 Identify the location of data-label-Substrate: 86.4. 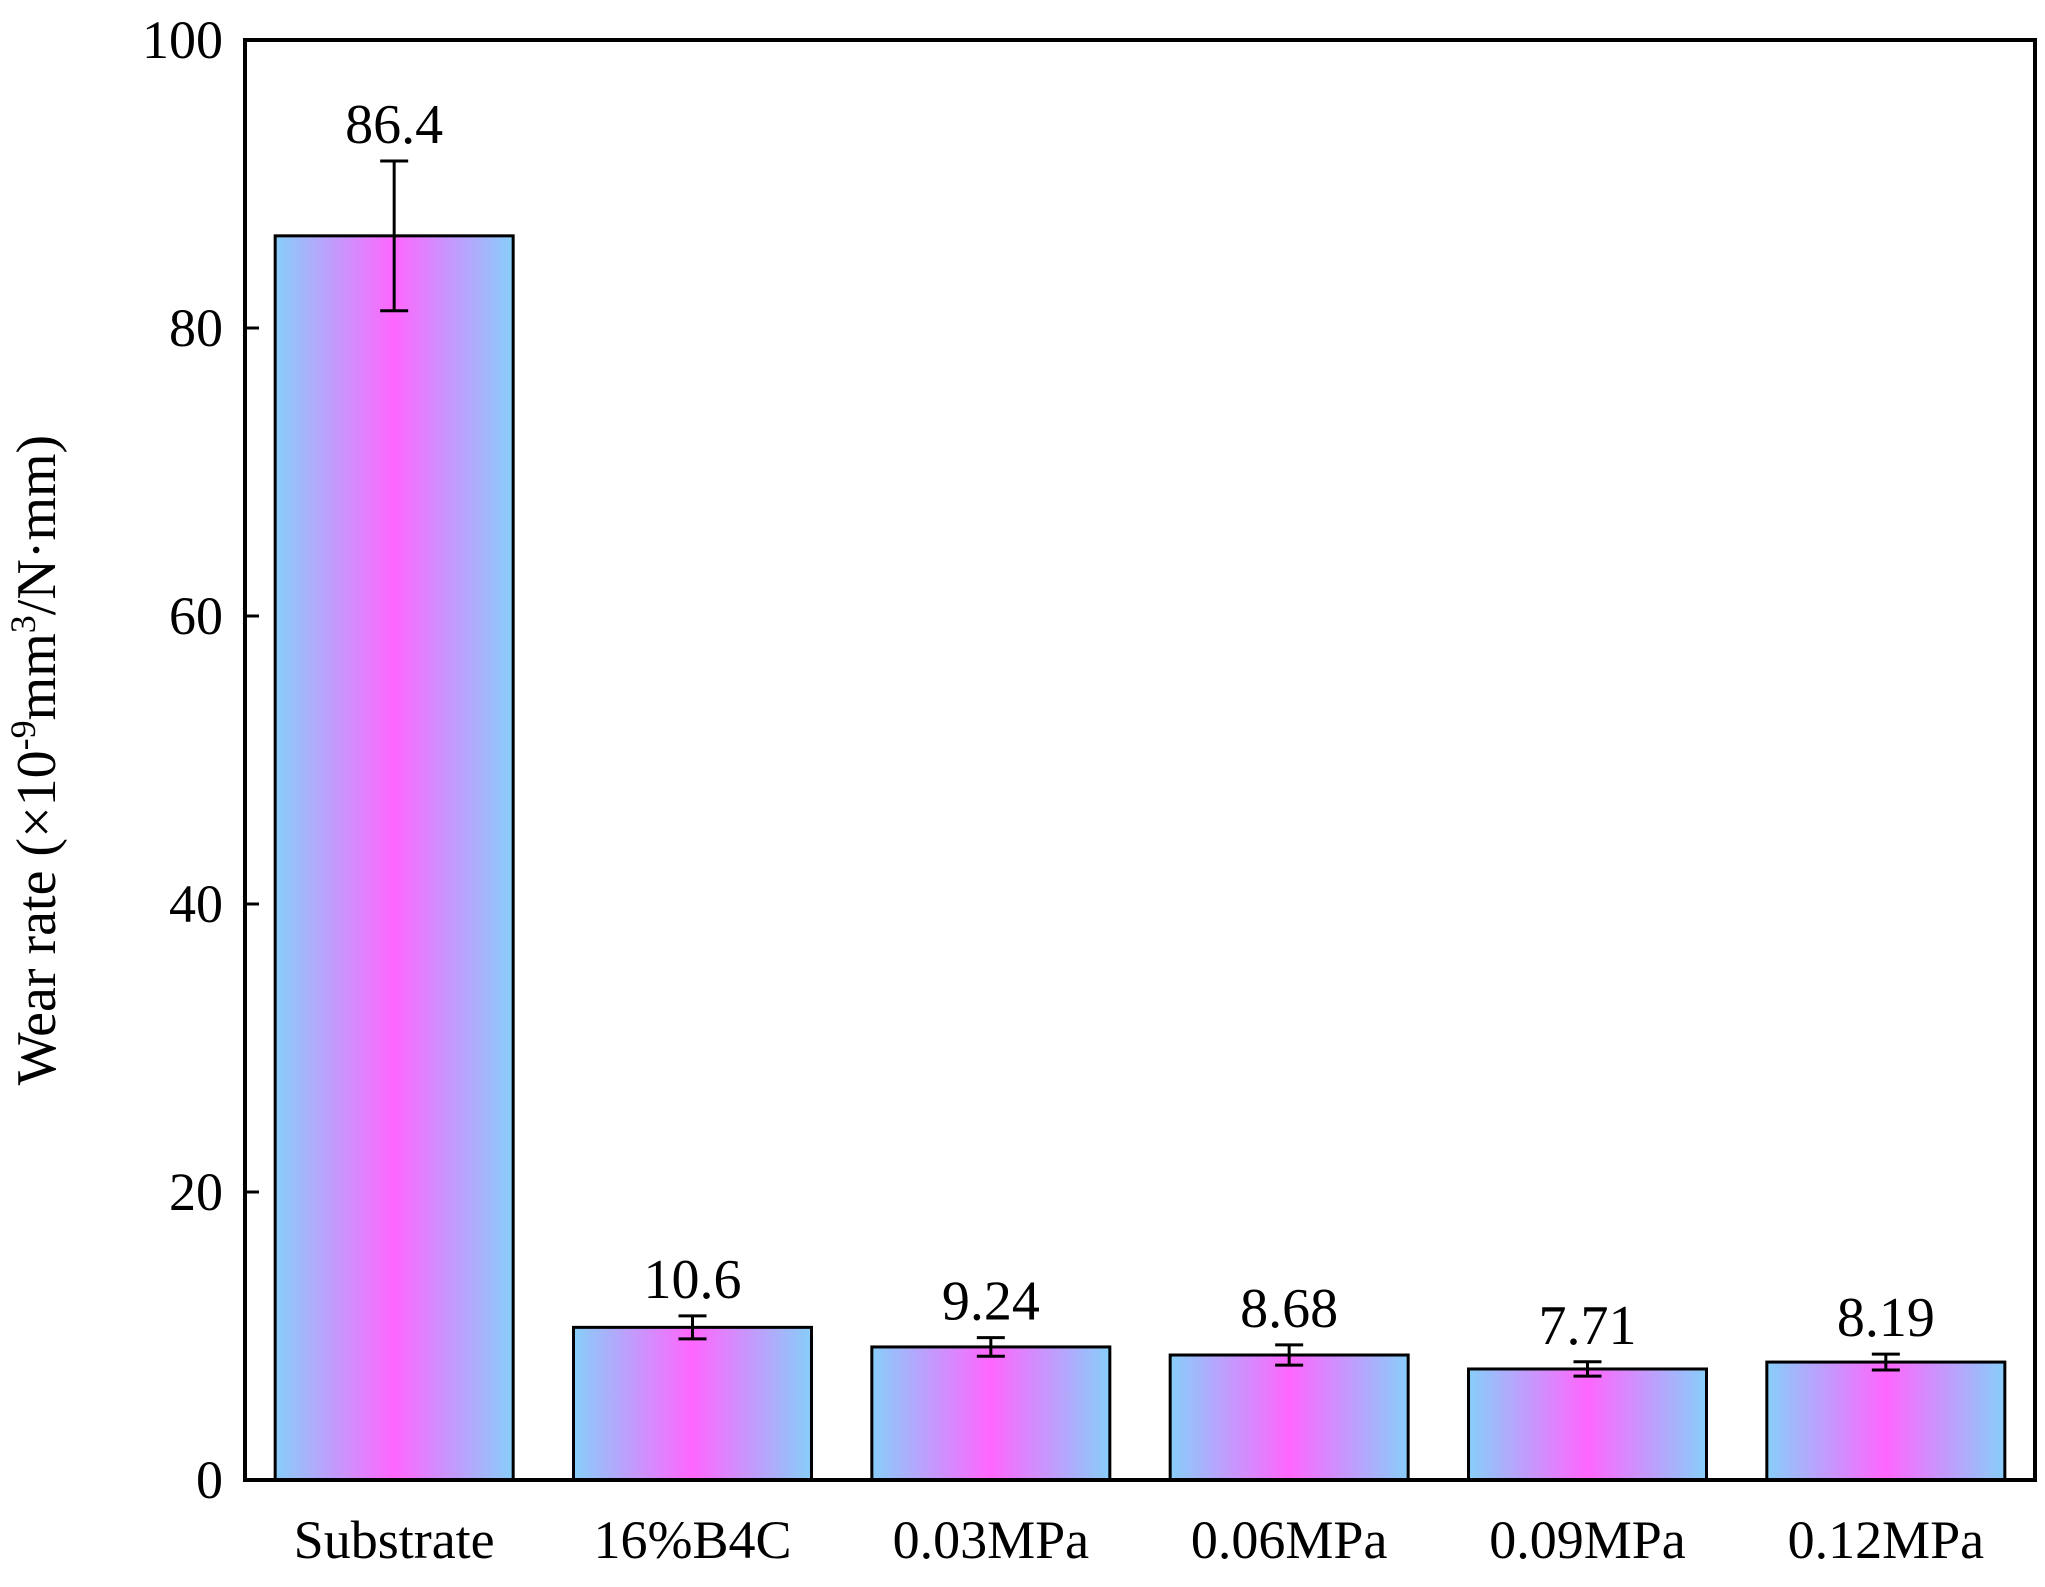
(394, 125).